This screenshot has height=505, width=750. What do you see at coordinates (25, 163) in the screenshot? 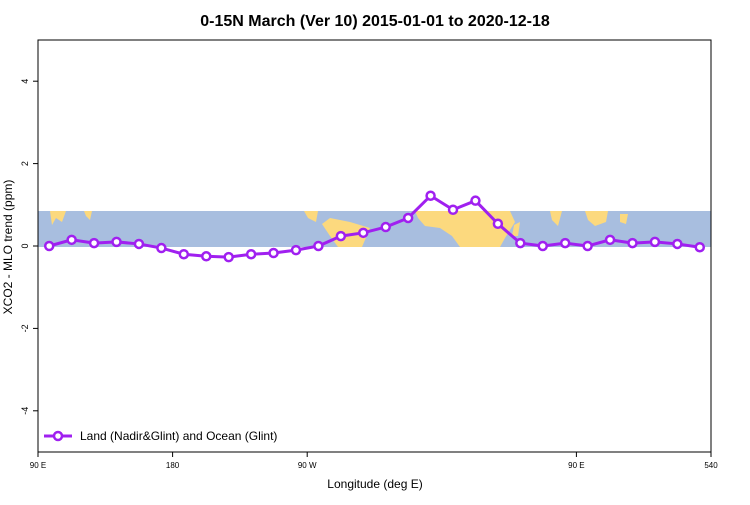
I see `y-tick-label: 2` at bounding box center [25, 163].